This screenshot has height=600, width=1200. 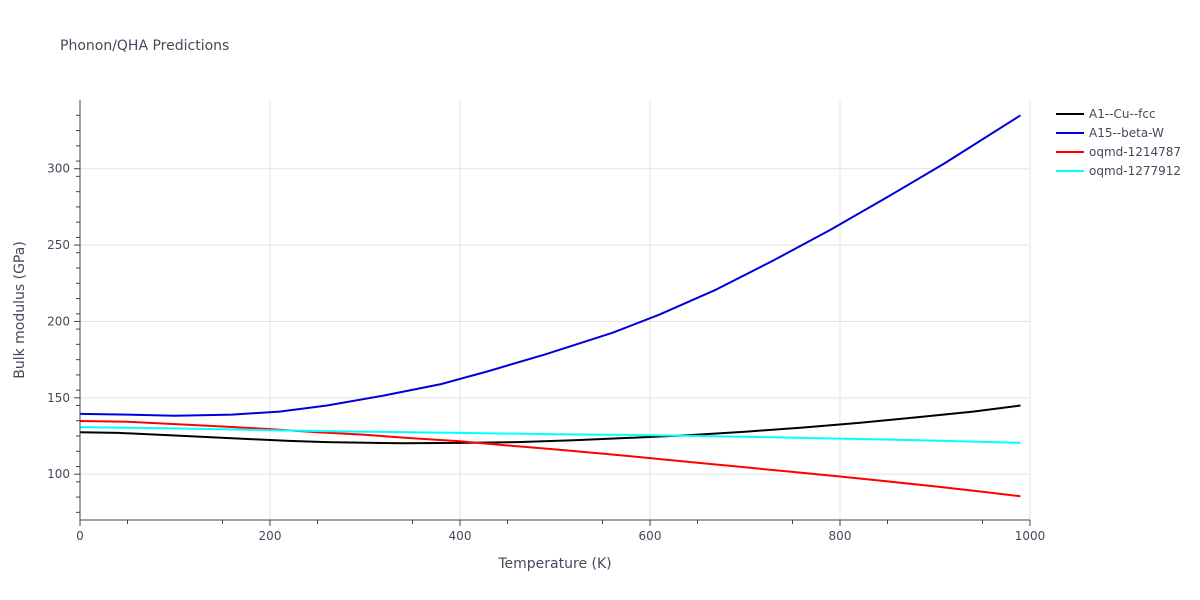 I want to click on legend-label: oqmd-1214787, so click(x=1135, y=152).